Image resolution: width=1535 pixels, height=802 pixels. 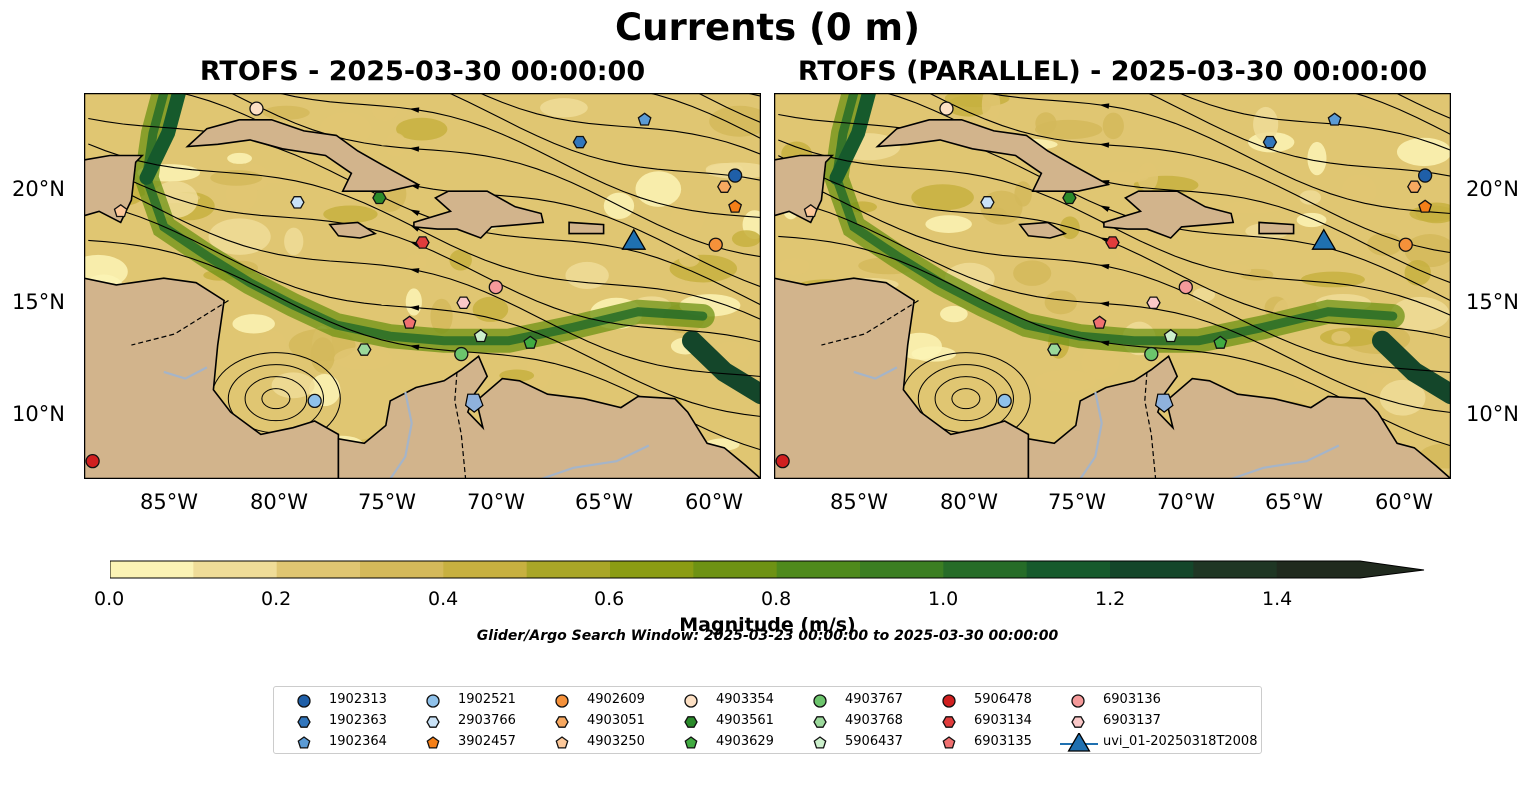 I want to click on glider-marker-right, so click(x=1324, y=239).